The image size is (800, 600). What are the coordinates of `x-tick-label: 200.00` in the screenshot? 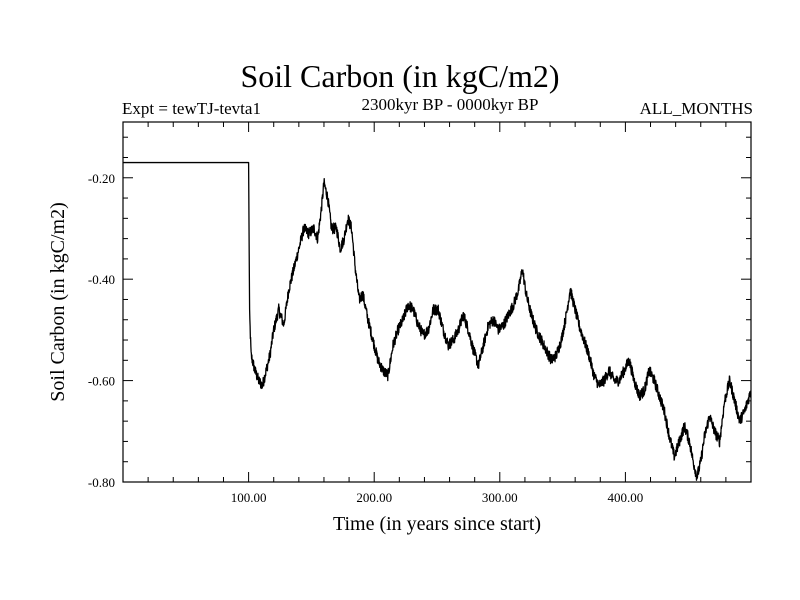 It's located at (374, 497).